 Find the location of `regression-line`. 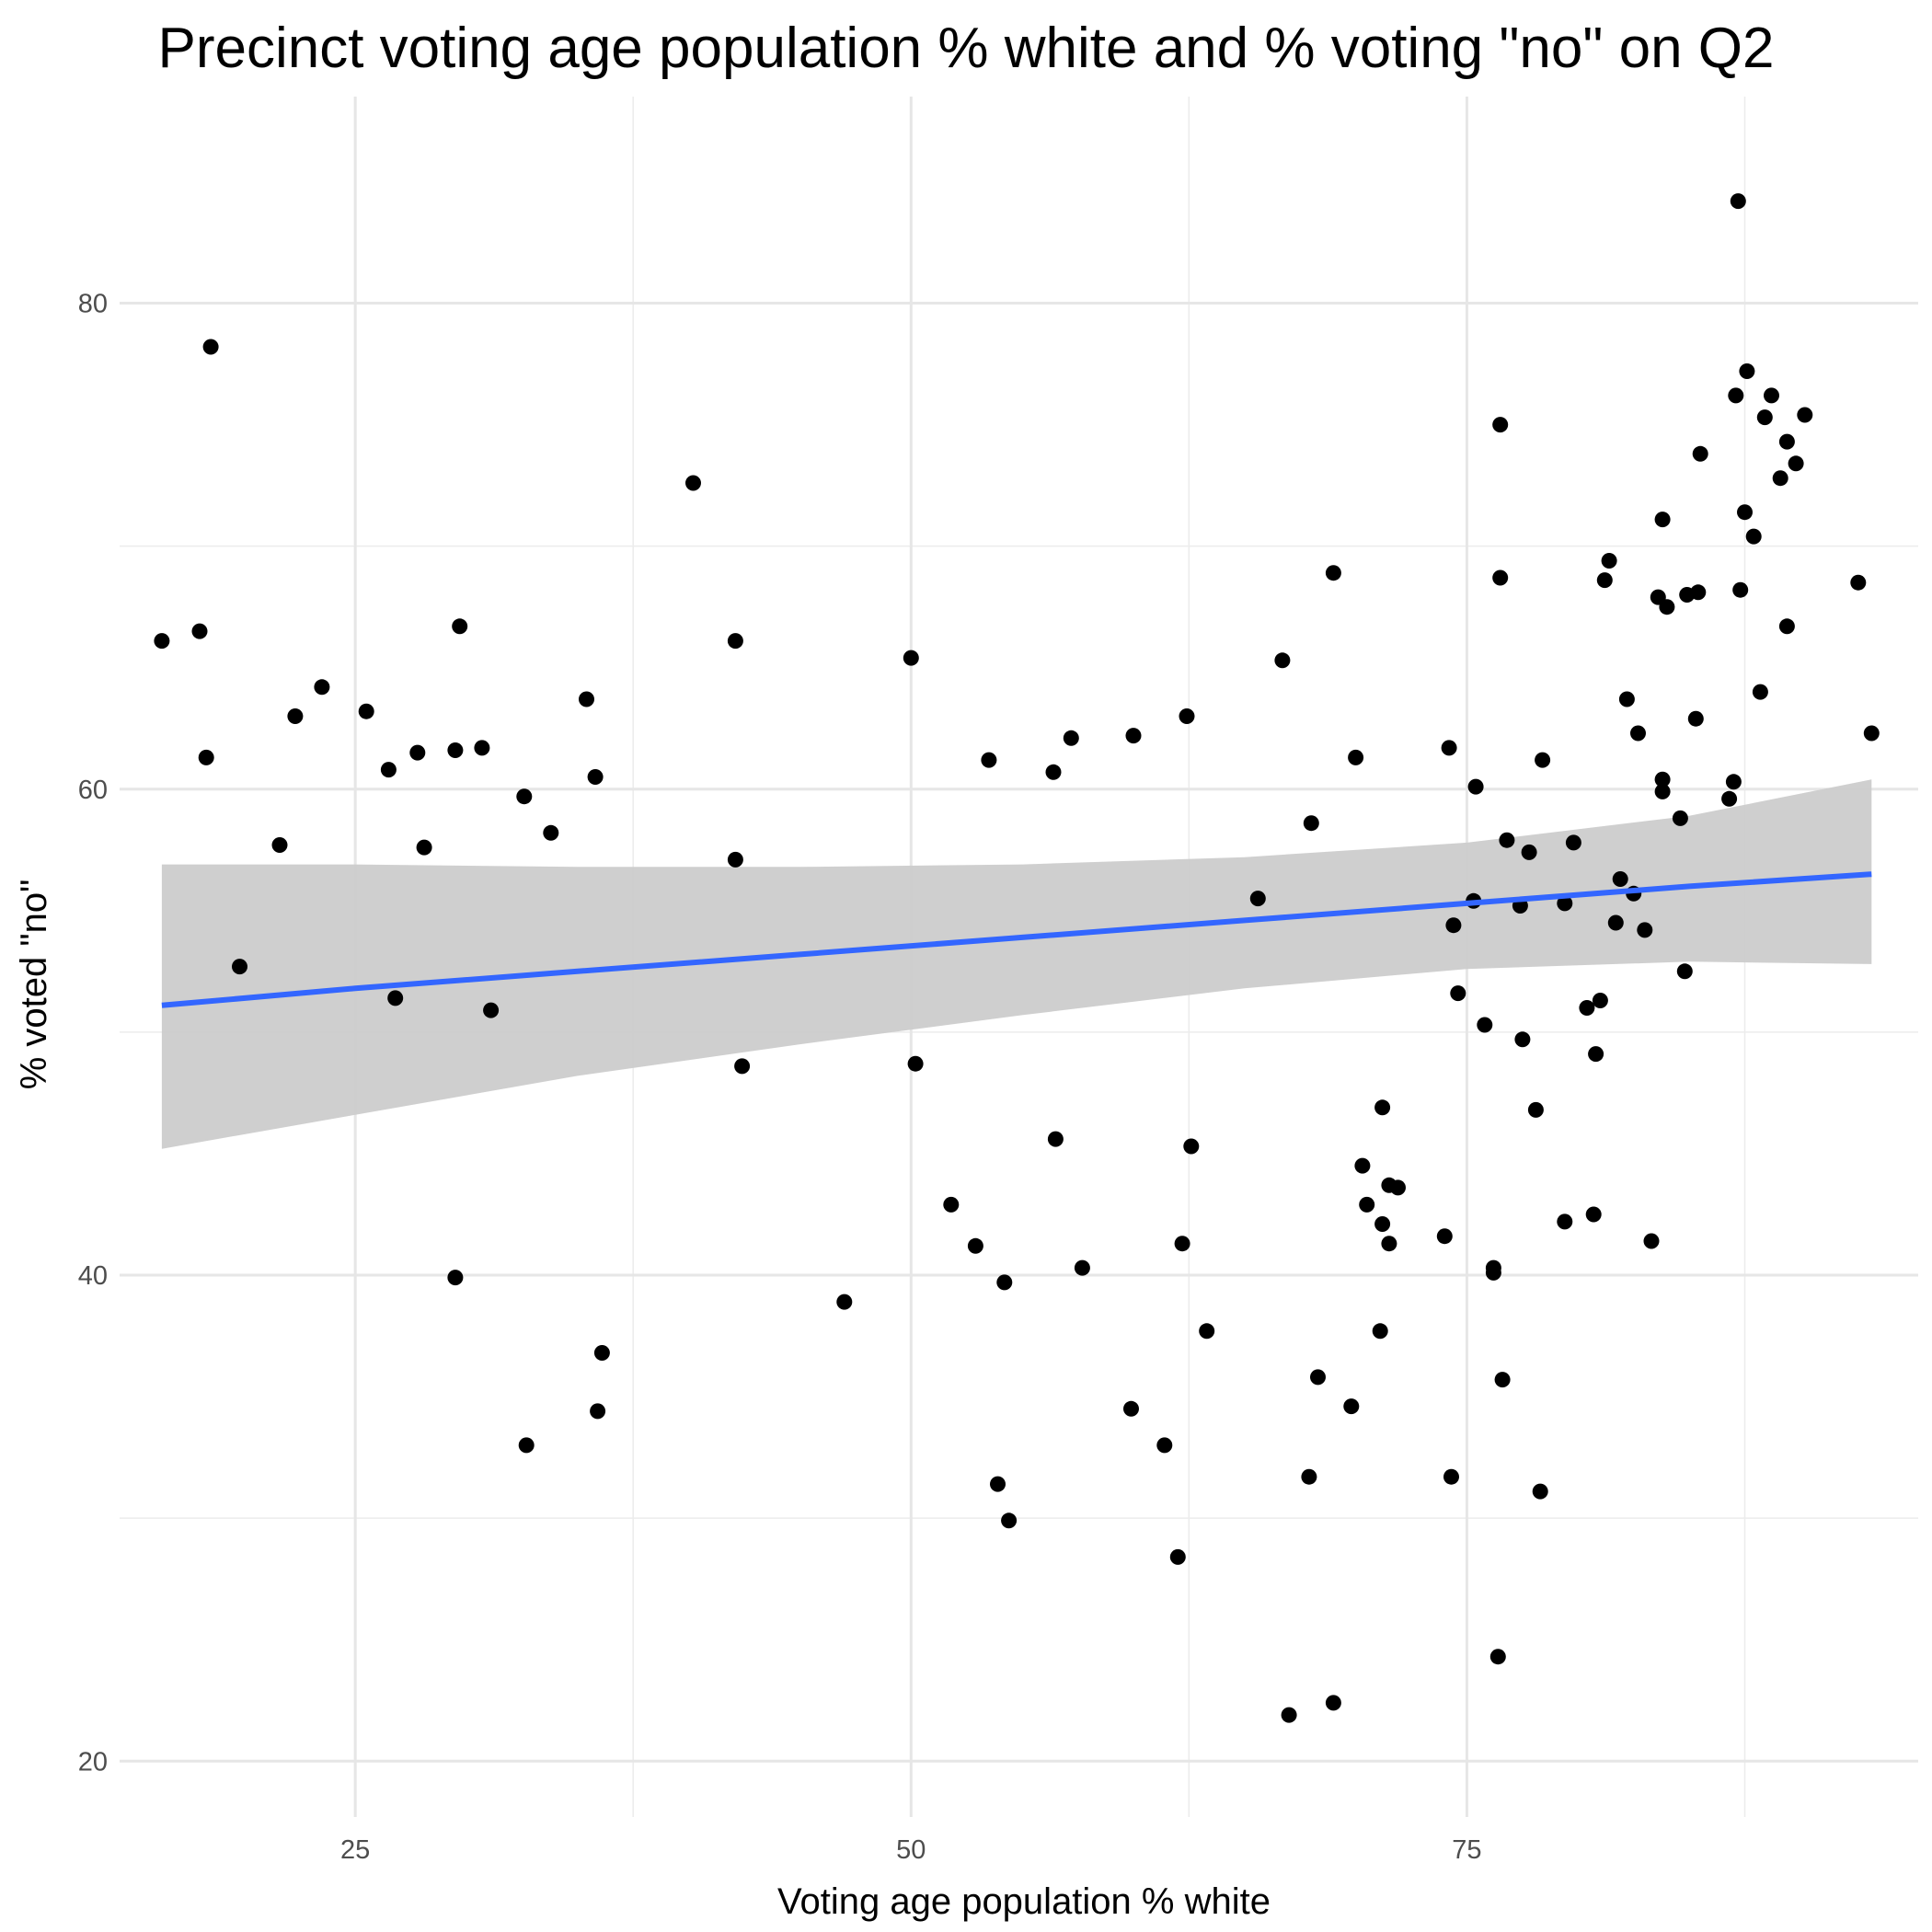

regression-line is located at coordinates (1016, 939).